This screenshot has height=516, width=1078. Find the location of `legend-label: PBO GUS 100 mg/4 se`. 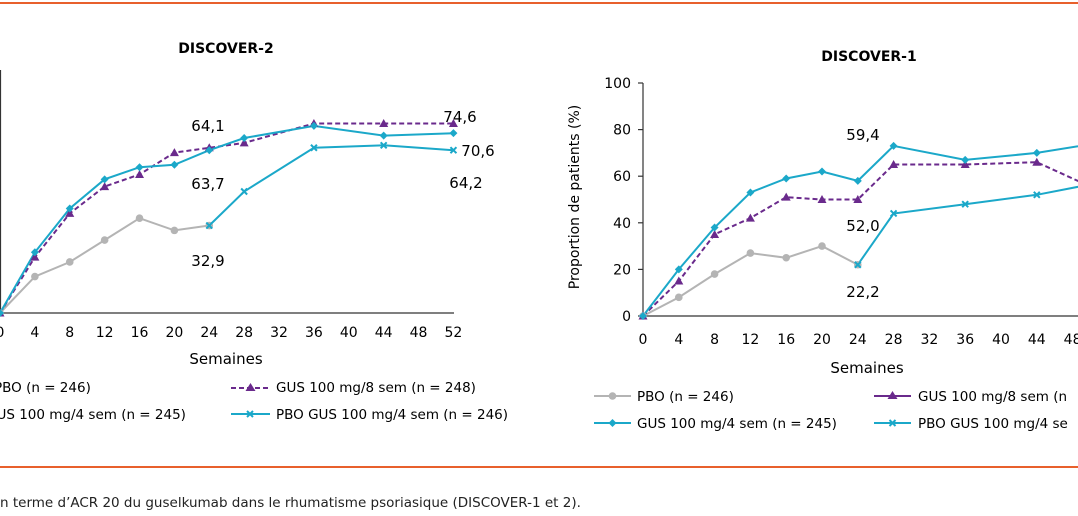

legend-label: PBO GUS 100 mg/4 se is located at coordinates (993, 424).